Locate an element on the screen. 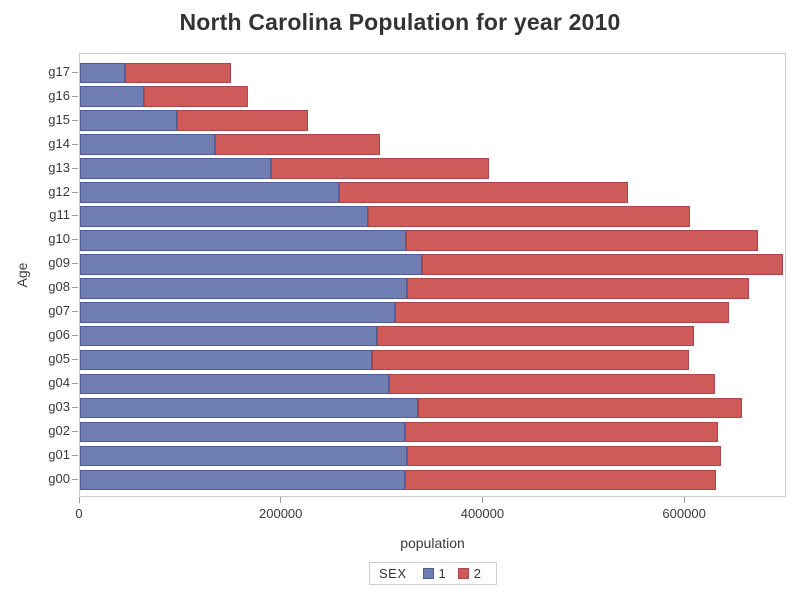 The width and height of the screenshot is (800, 600). bar-g11-sex1 is located at coordinates (224, 216).